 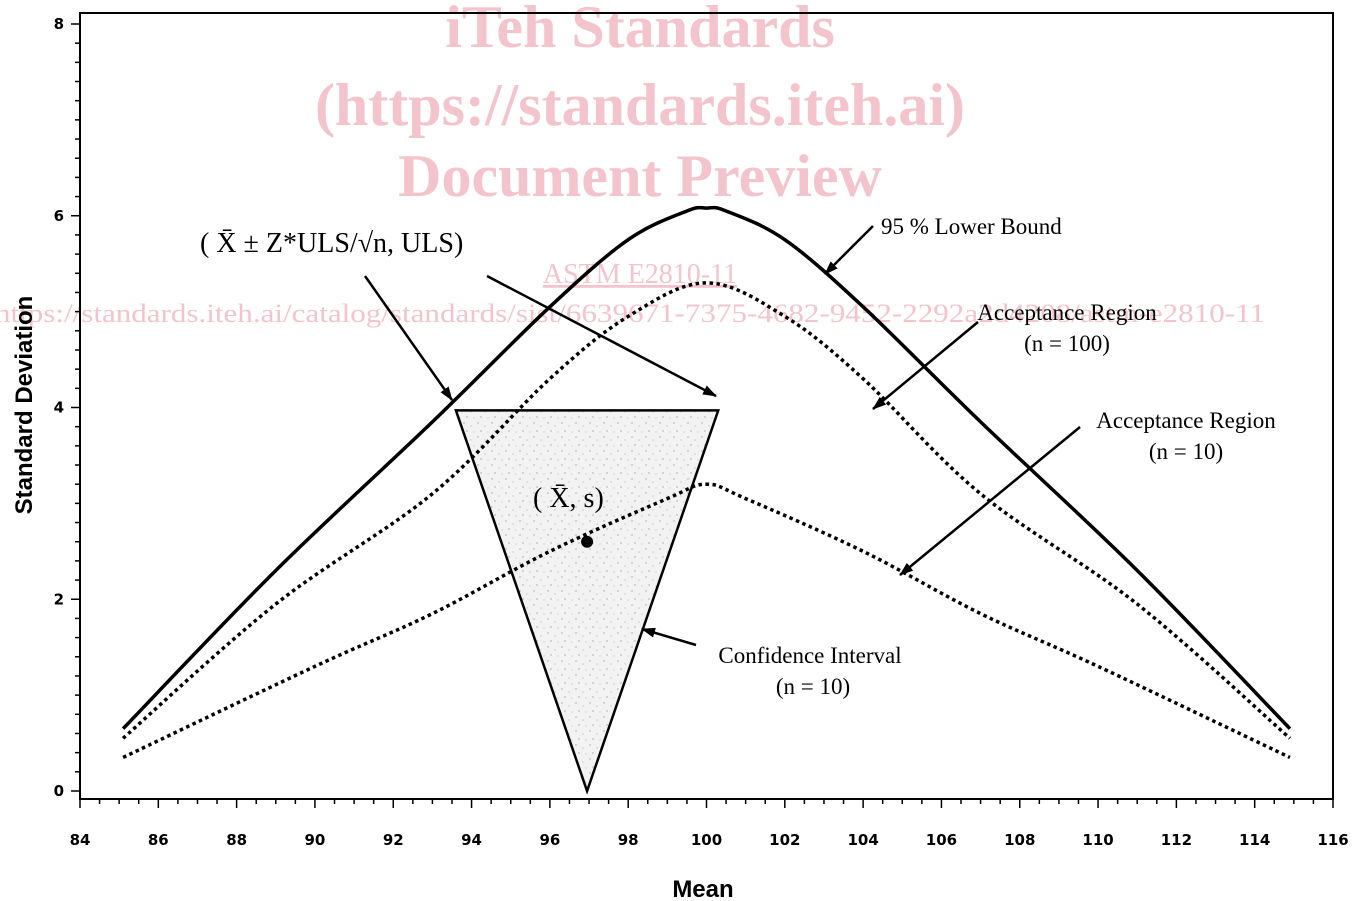 I want to click on x-tick-label: 112, so click(x=1176, y=840).